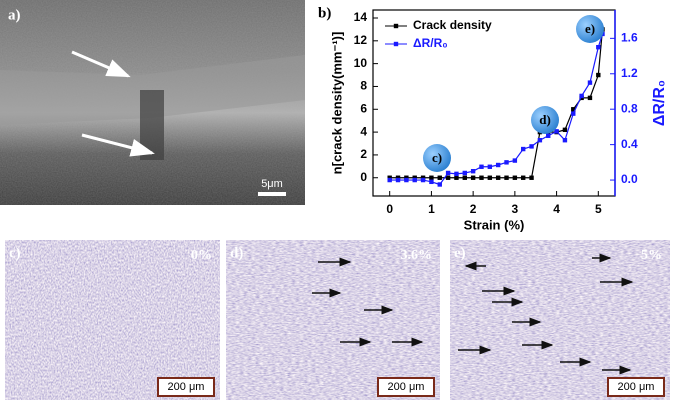 The width and height of the screenshot is (675, 408). What do you see at coordinates (629, 144) in the screenshot?
I see `y2-tick-label: 0.4` at bounding box center [629, 144].